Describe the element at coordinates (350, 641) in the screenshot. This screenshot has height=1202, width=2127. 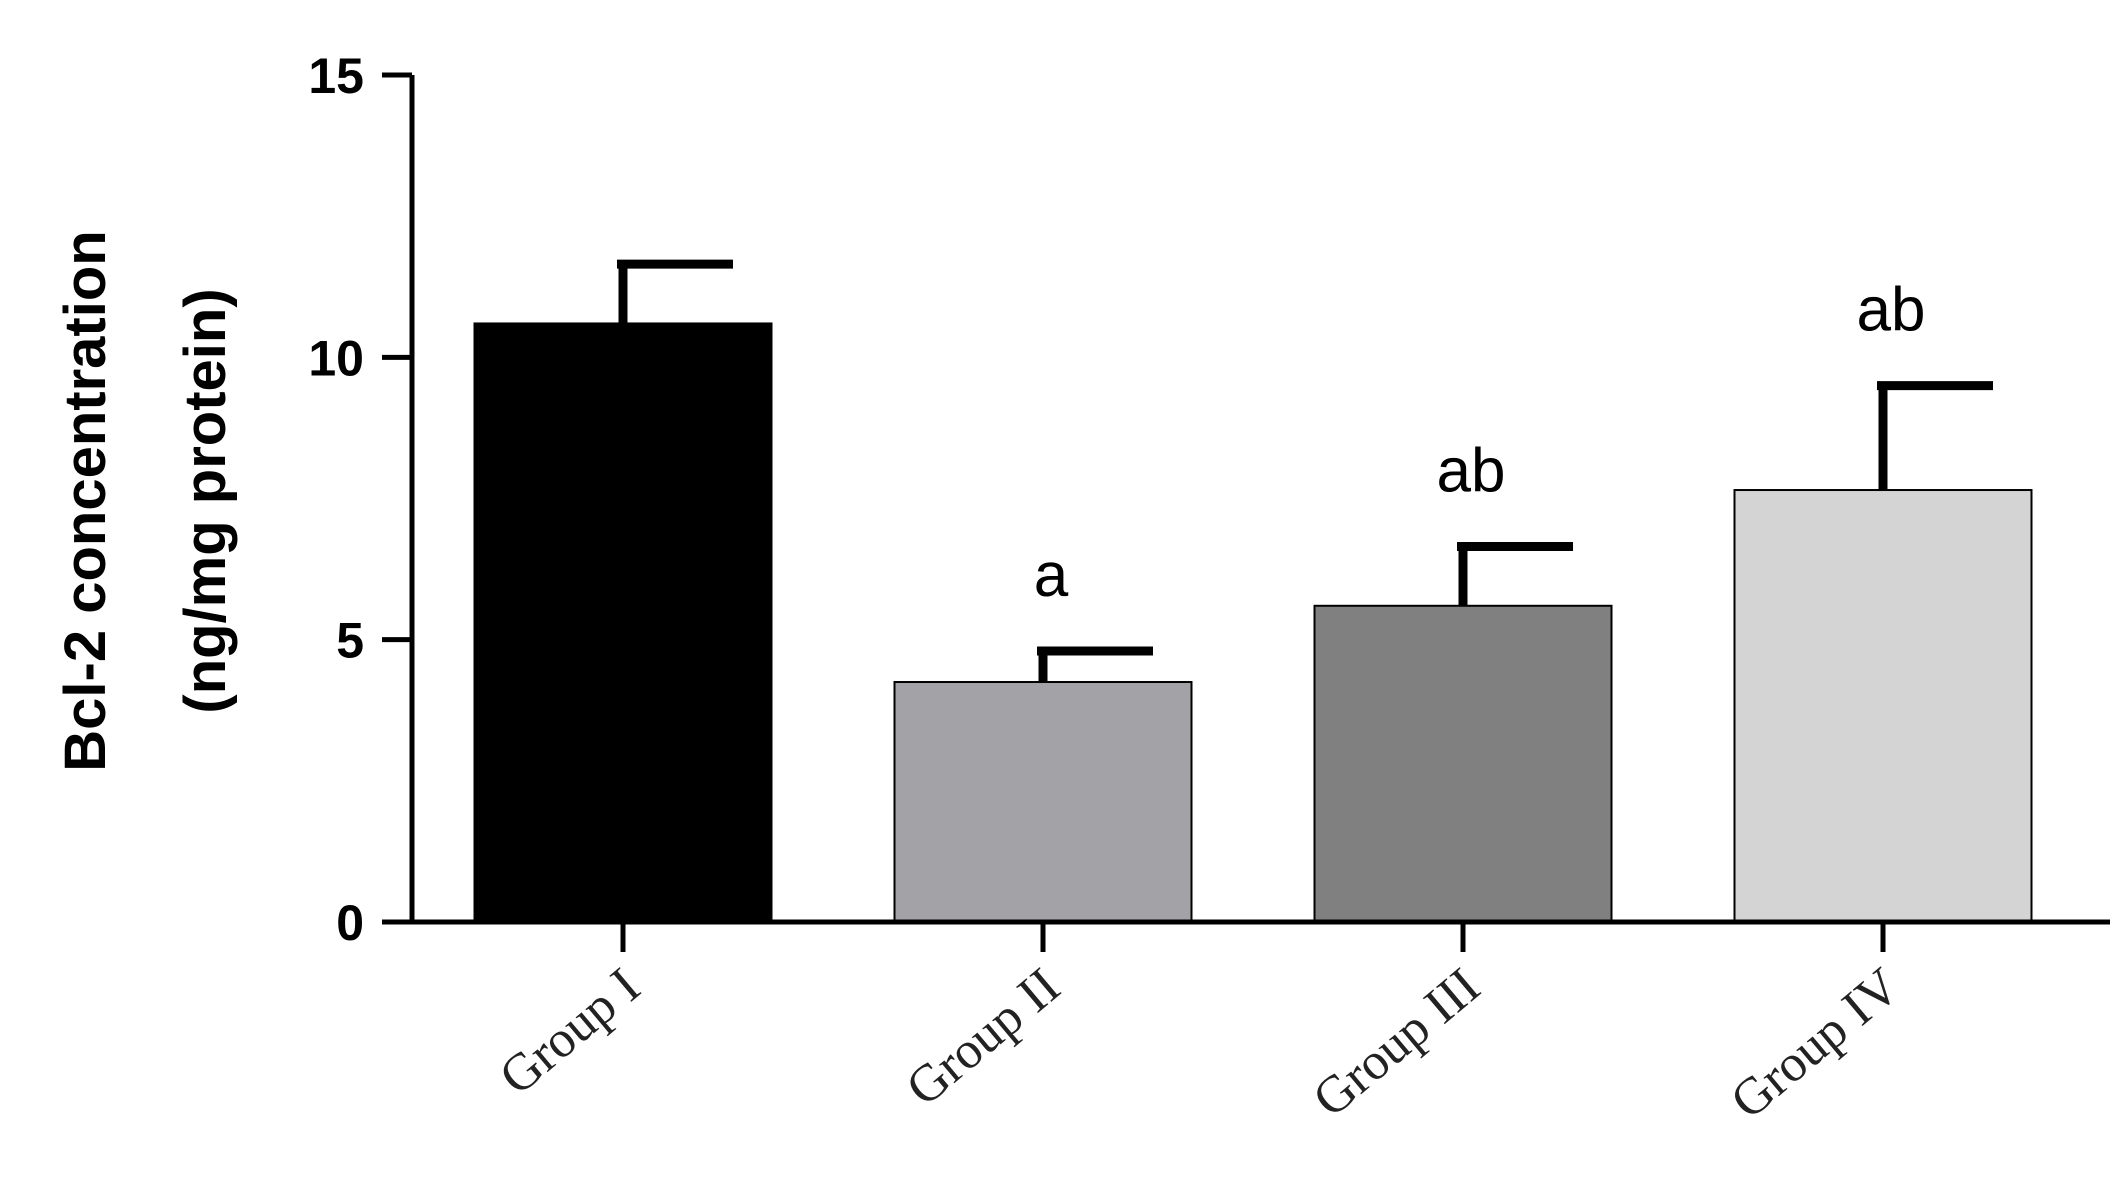
I see `y-tick-label: 5` at that location.